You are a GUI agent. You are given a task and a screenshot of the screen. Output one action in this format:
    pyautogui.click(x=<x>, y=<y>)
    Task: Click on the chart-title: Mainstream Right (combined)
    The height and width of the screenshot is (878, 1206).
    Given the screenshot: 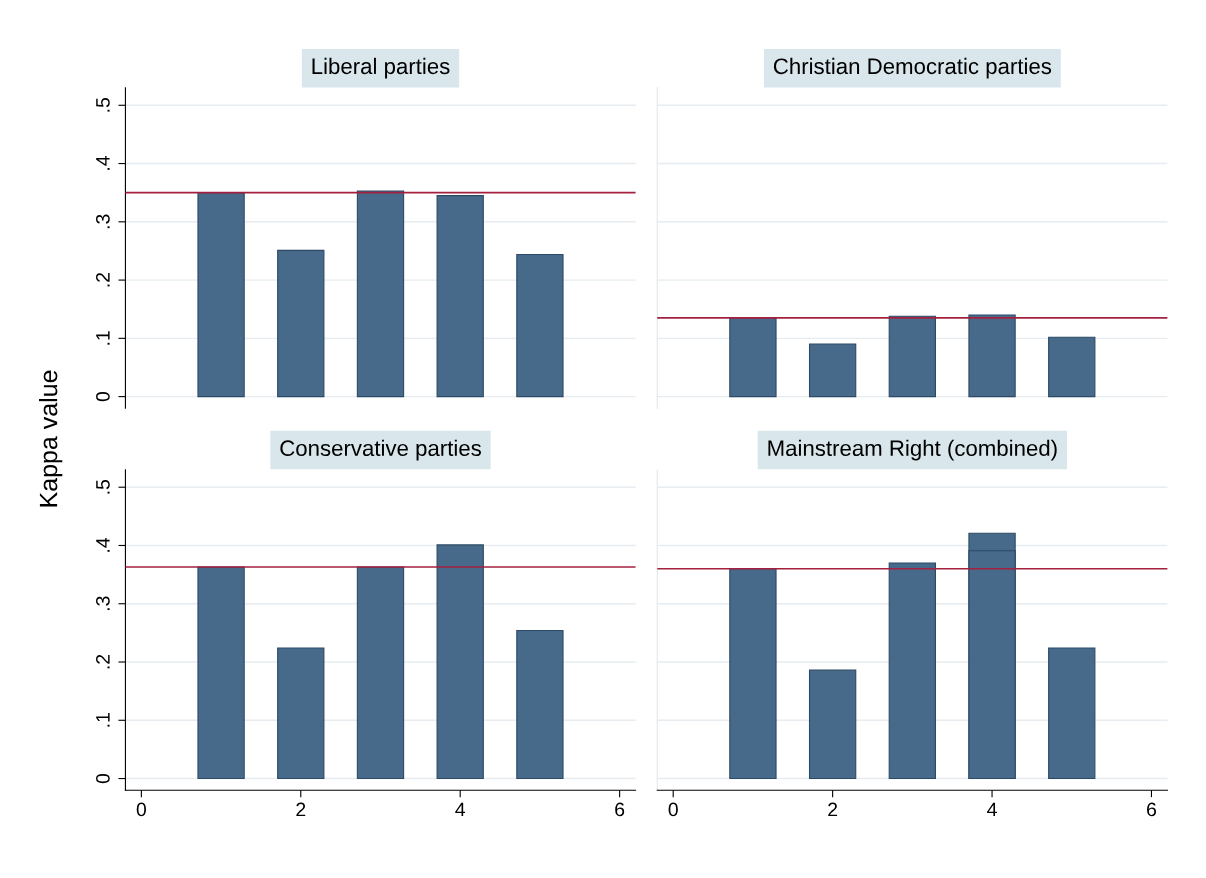 What is the action you would take?
    pyautogui.click(x=912, y=450)
    